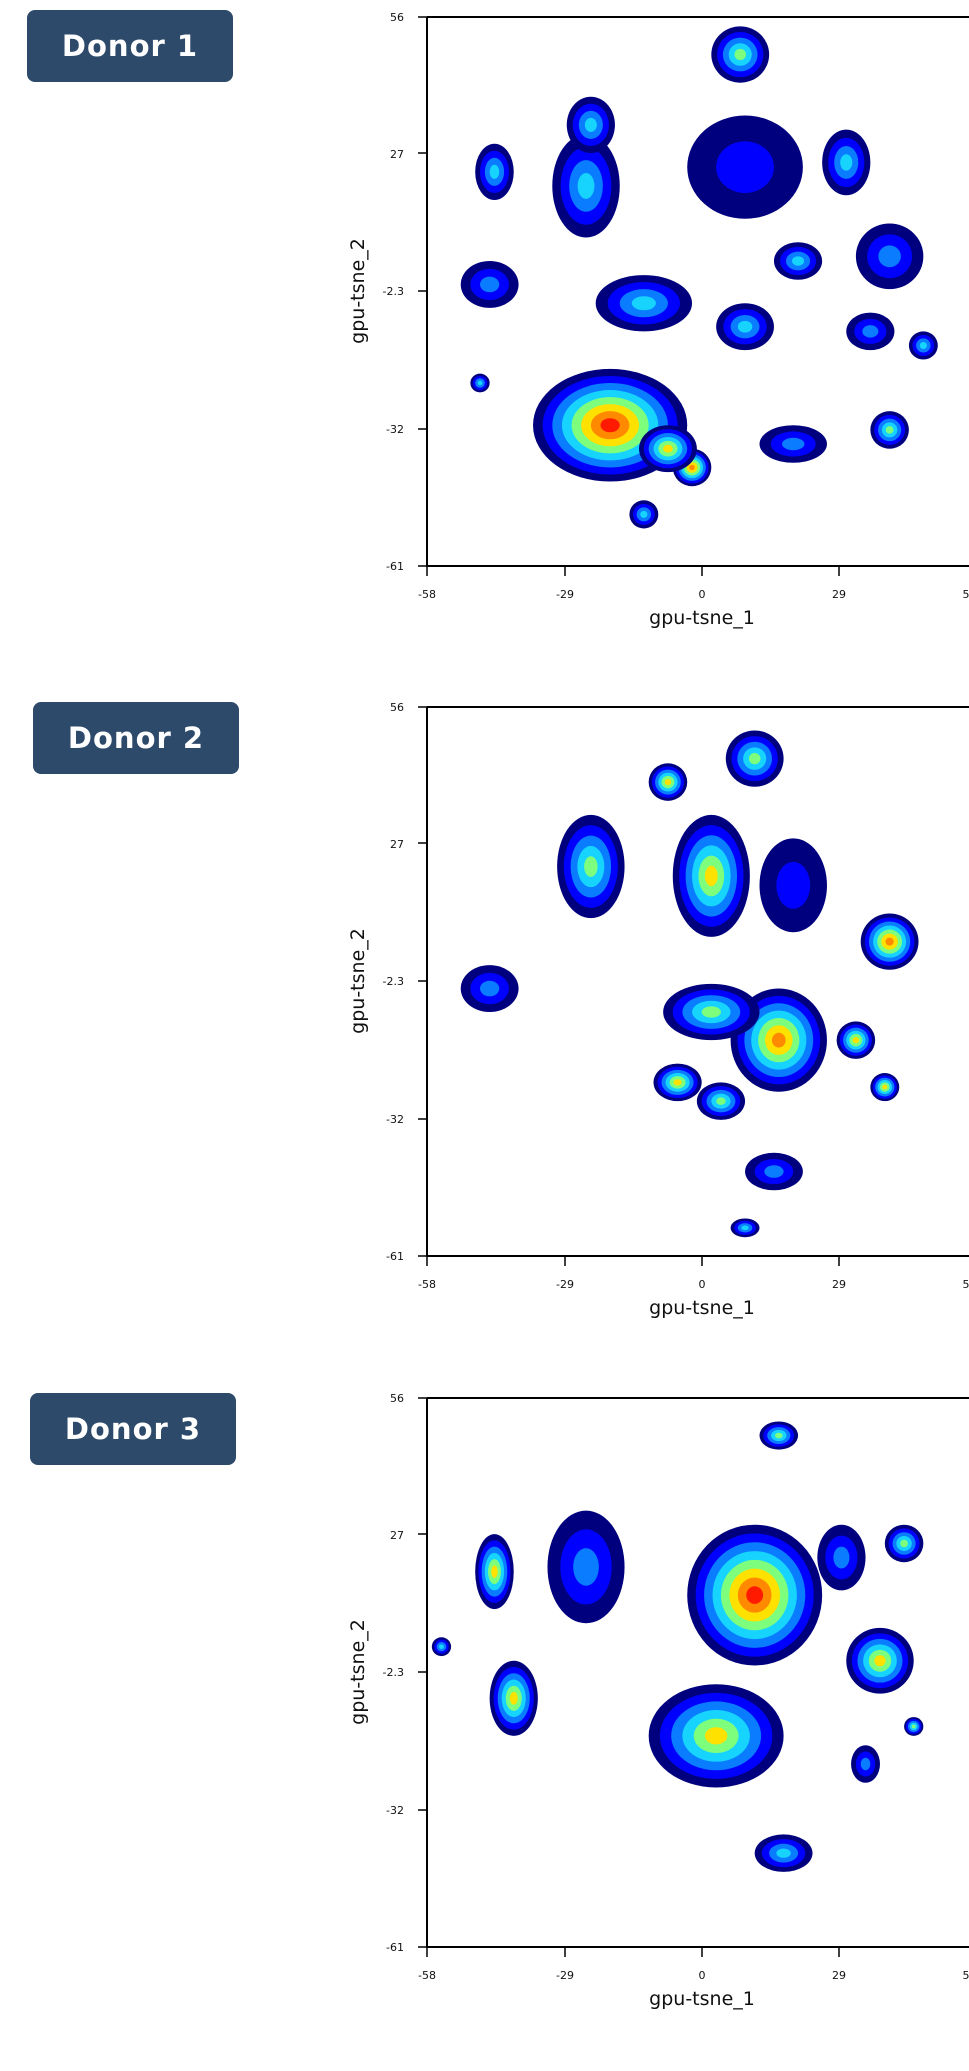 This screenshot has width=969, height=2071. Describe the element at coordinates (702, 618) in the screenshot. I see `x-axis-label: gpu-tsne_1` at that location.